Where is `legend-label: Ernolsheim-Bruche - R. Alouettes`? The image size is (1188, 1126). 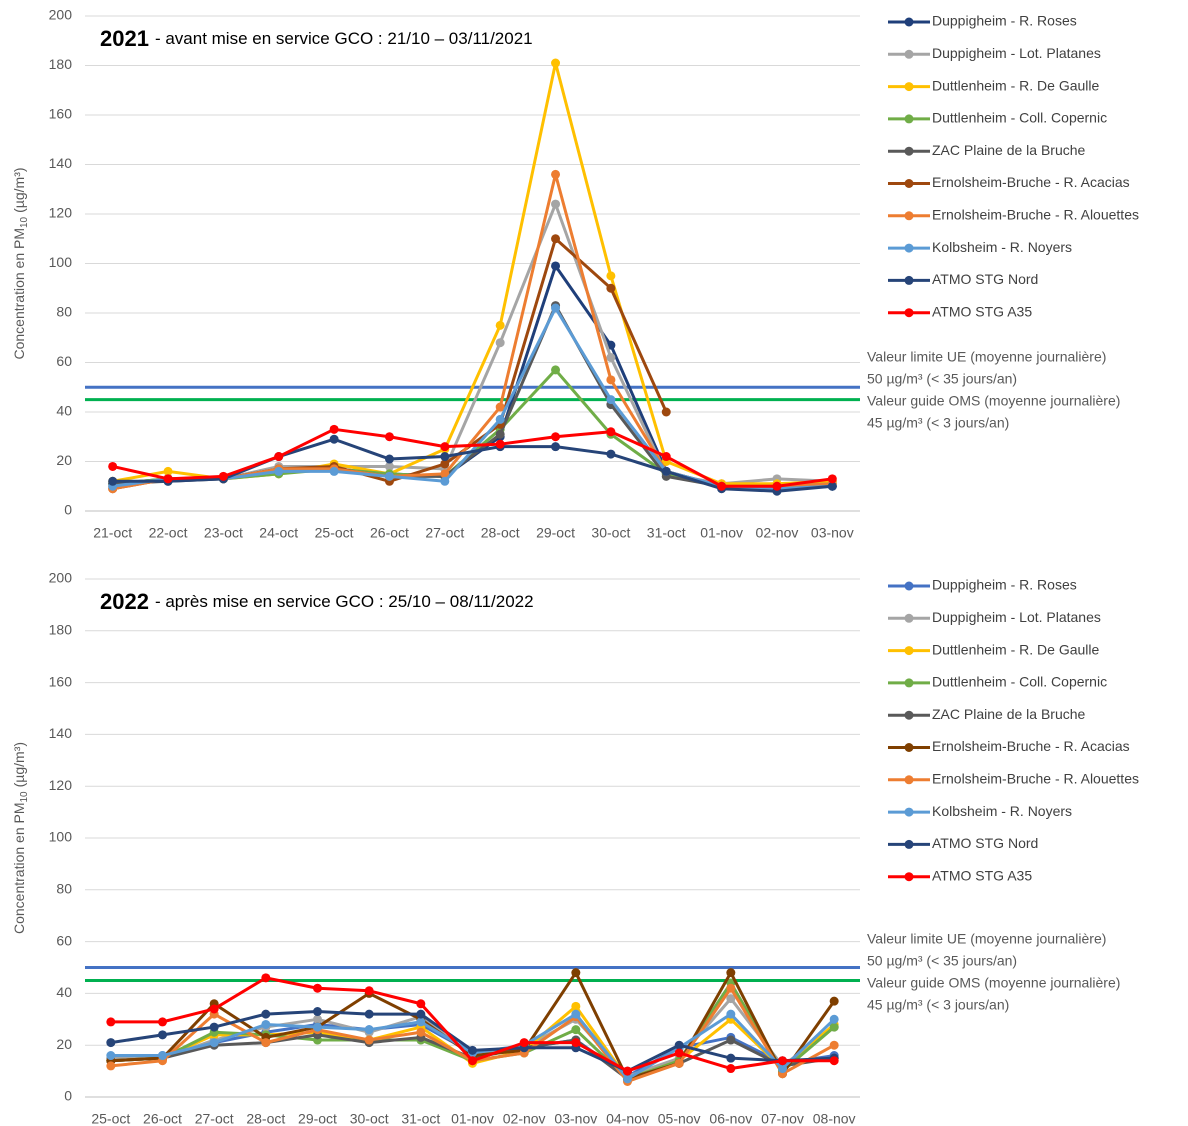 legend-label: Ernolsheim-Bruche - R. Alouettes is located at coordinates (1035, 215).